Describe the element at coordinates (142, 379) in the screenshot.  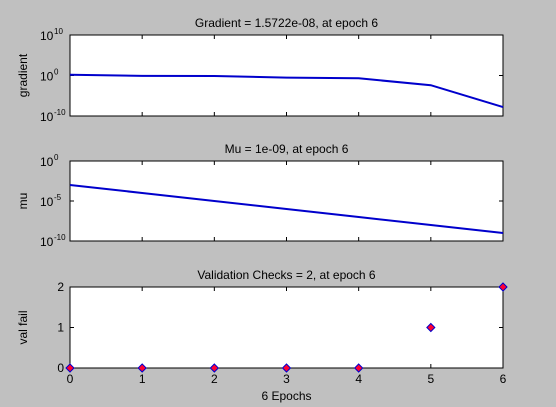
I see `x-tick-label: 1` at that location.